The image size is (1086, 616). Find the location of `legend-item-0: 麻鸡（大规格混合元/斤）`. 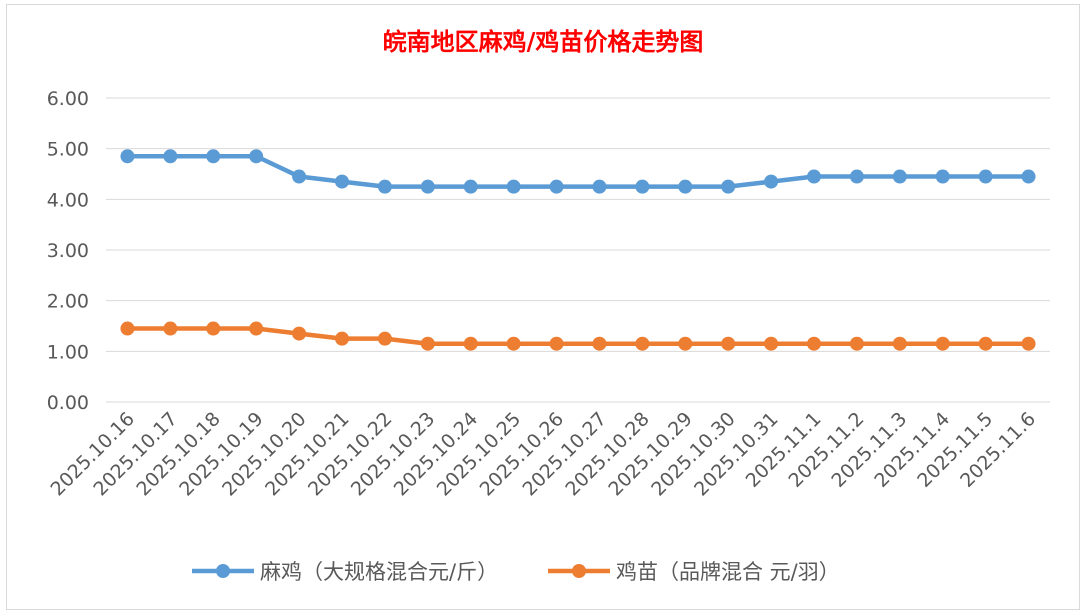

legend-item-0: 麻鸡（大规格混合元/斤） is located at coordinates (345, 572).